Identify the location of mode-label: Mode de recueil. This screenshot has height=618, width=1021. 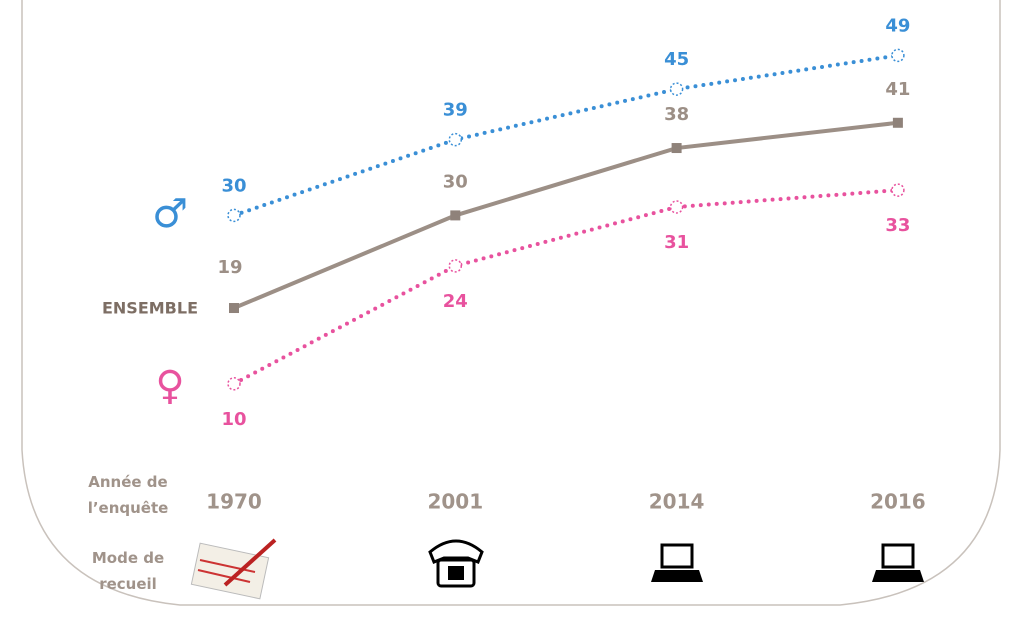
(128, 571).